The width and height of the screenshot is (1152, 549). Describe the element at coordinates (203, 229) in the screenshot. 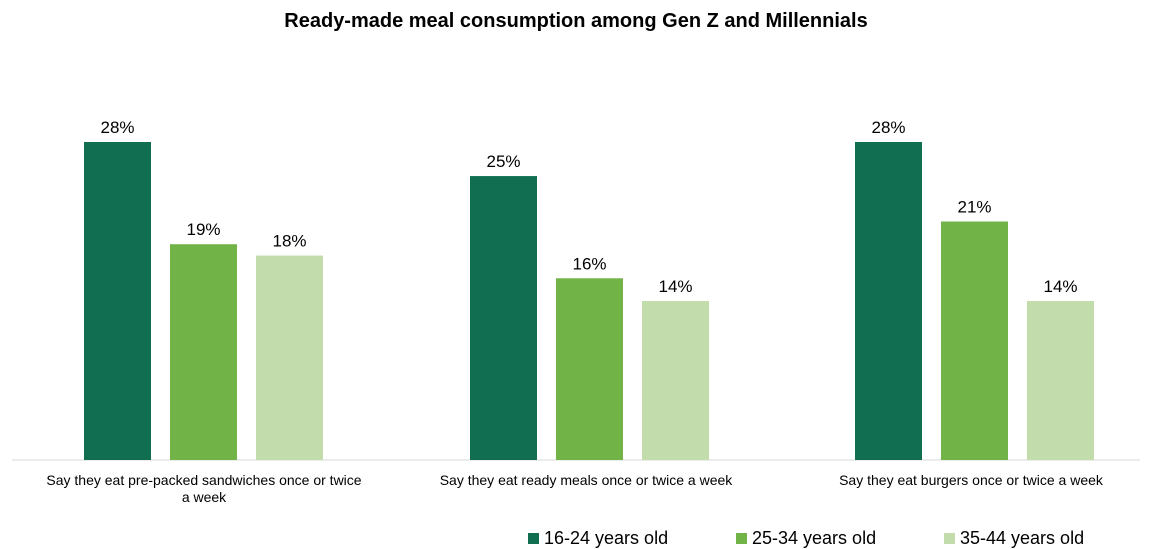

I see `data-label-series-2-category-1: 19%` at that location.